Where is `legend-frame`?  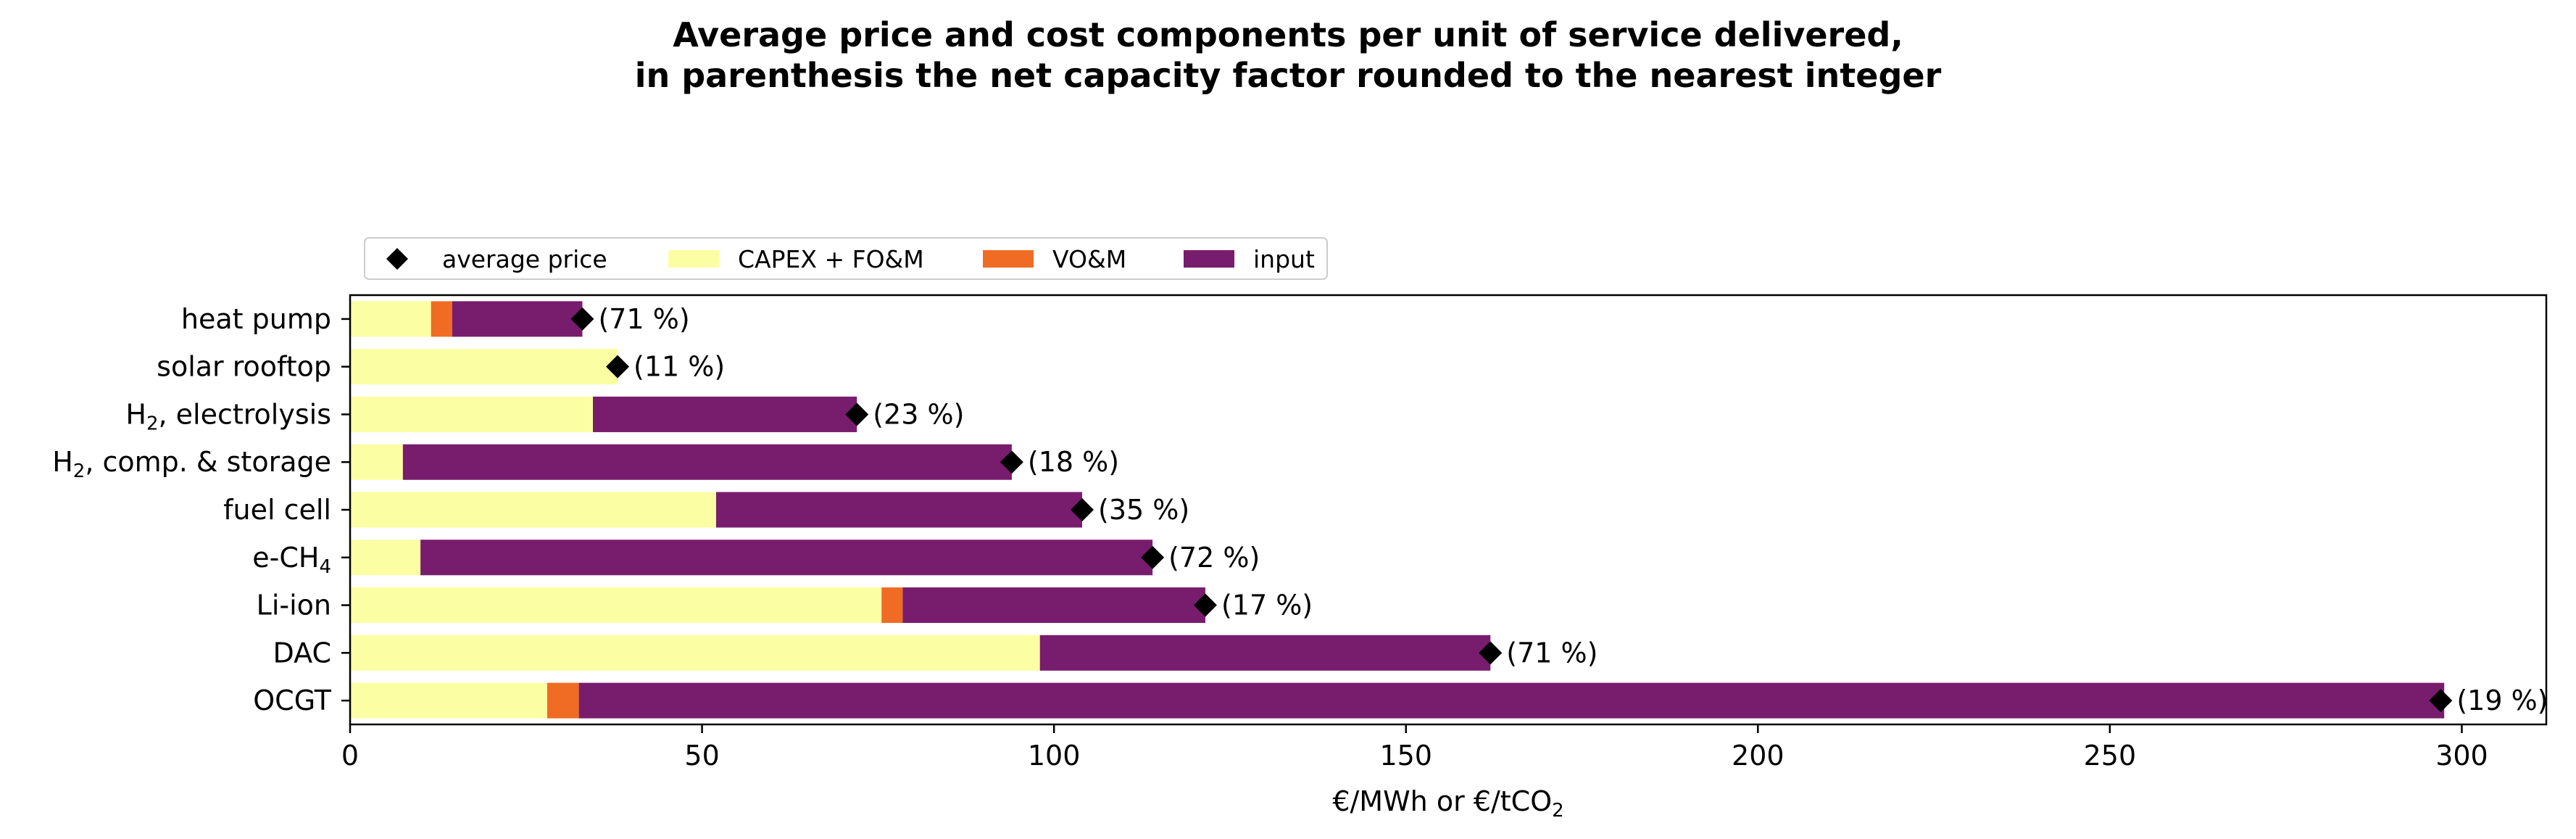
legend-frame is located at coordinates (846, 258).